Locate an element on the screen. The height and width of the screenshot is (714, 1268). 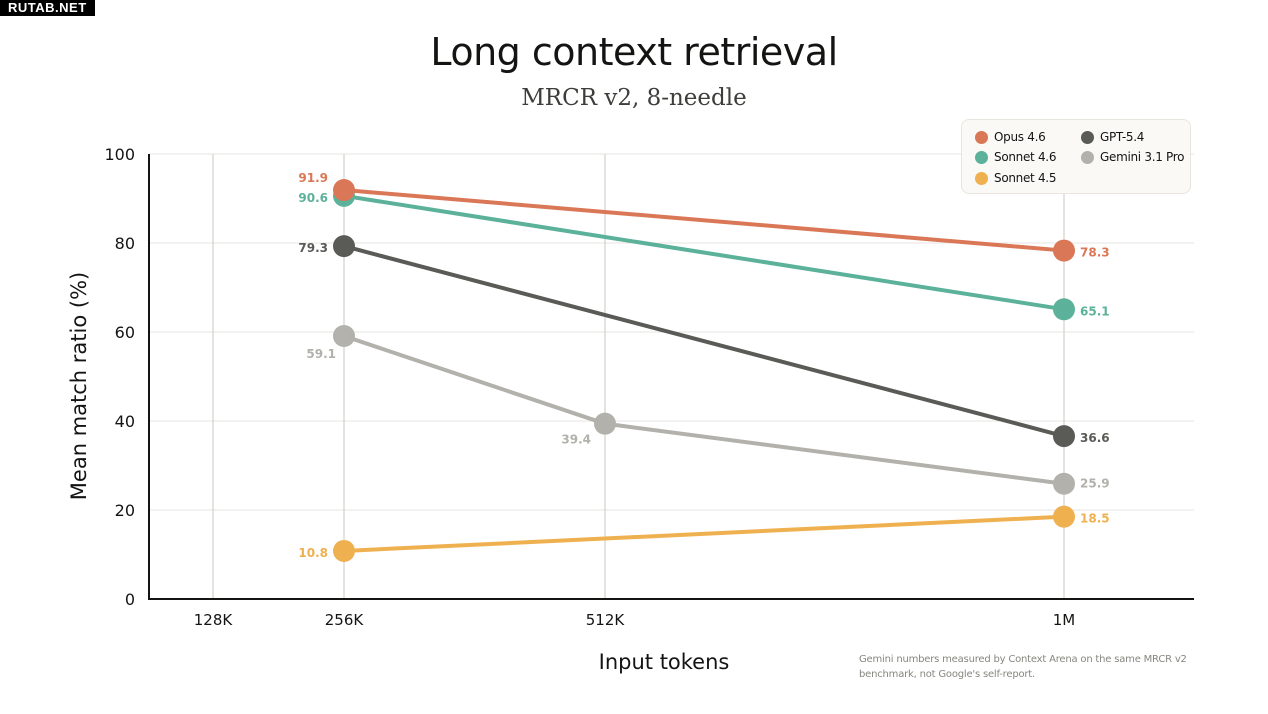
data-label-opus-4-6: 78.3 is located at coordinates (1095, 253).